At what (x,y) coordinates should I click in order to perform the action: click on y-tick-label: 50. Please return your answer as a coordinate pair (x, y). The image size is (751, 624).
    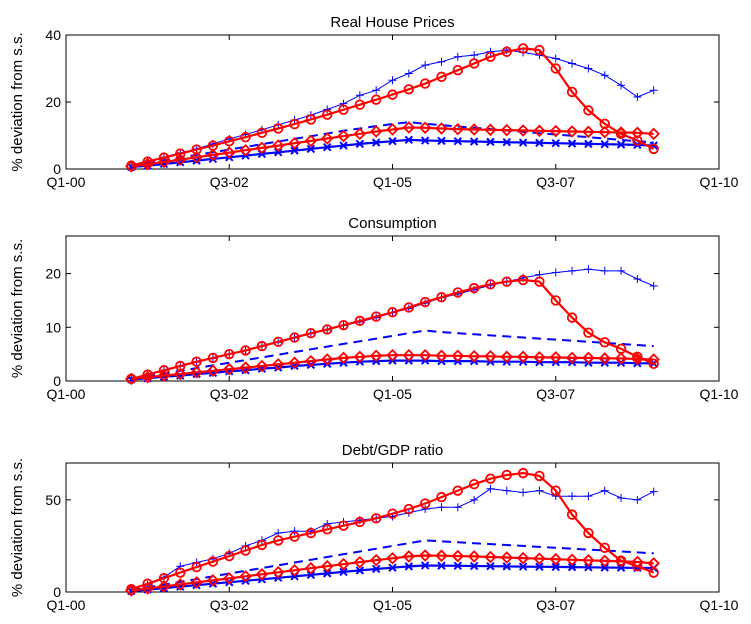
    Looking at the image, I should click on (53, 500).